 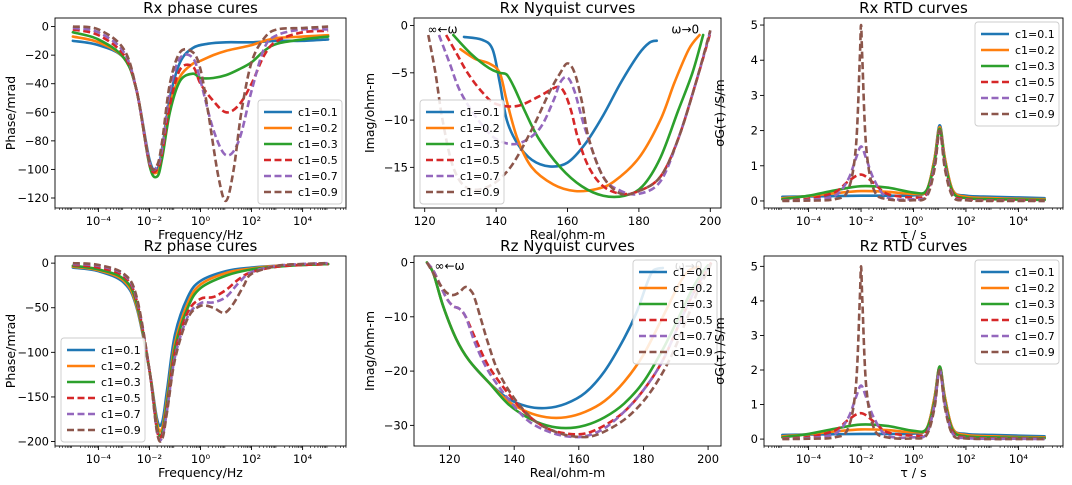 What do you see at coordinates (514, 459) in the screenshot?
I see `rz-nyquist-xtick-label: 140` at bounding box center [514, 459].